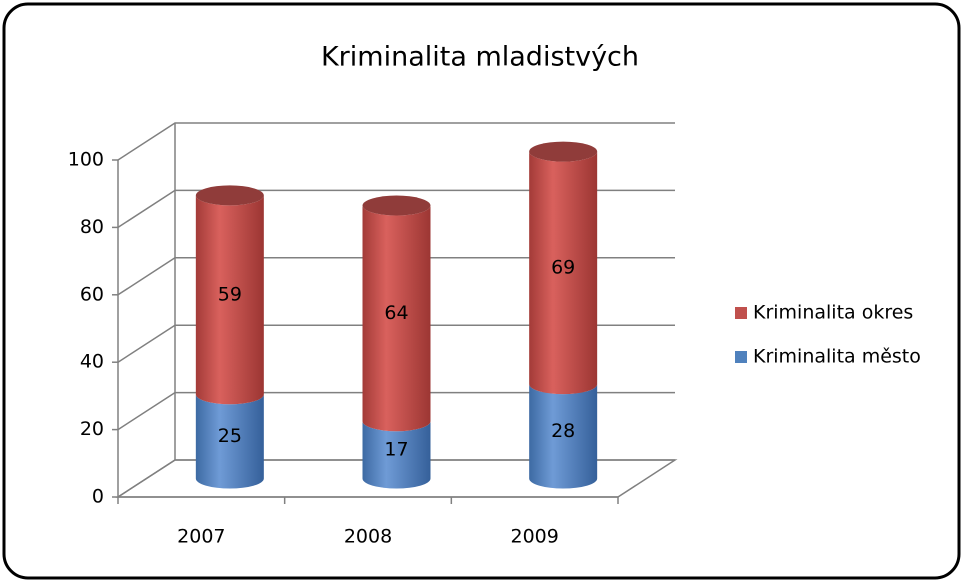 This screenshot has width=963, height=582. What do you see at coordinates (837, 357) in the screenshot?
I see `legend-label: Kriminalita město` at bounding box center [837, 357].